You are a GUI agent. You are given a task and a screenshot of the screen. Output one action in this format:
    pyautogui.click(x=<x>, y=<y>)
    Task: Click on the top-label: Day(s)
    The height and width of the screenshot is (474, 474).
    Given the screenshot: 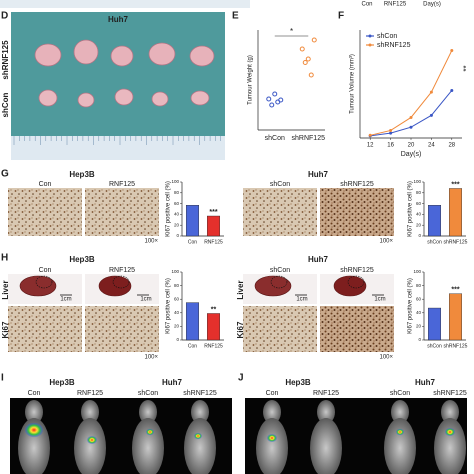 What is the action you would take?
    pyautogui.click(x=432, y=5)
    